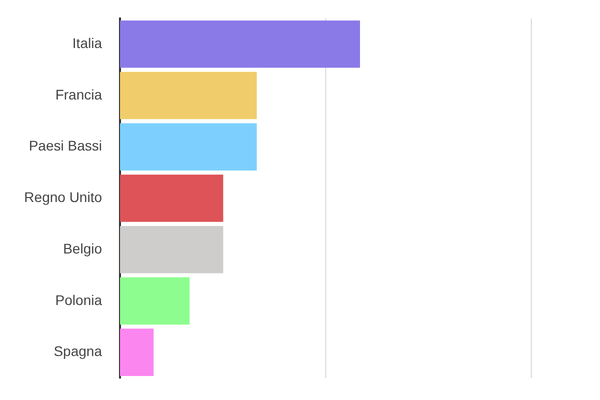  Describe the element at coordinates (78, 94) in the screenshot. I see `y-tick-label: Francia` at that location.